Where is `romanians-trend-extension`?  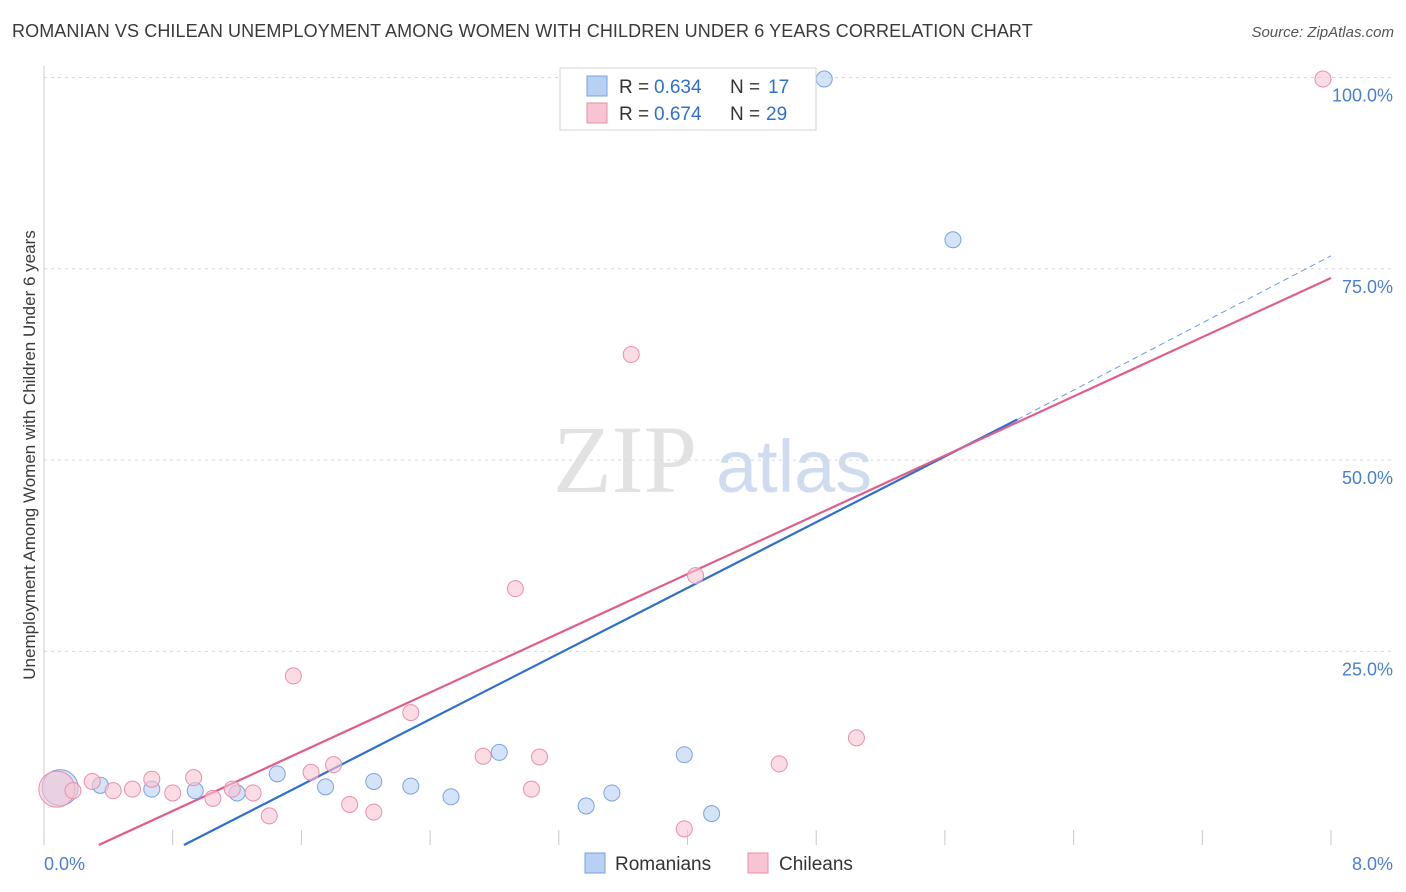
romanians-trend-extension is located at coordinates (1174, 337).